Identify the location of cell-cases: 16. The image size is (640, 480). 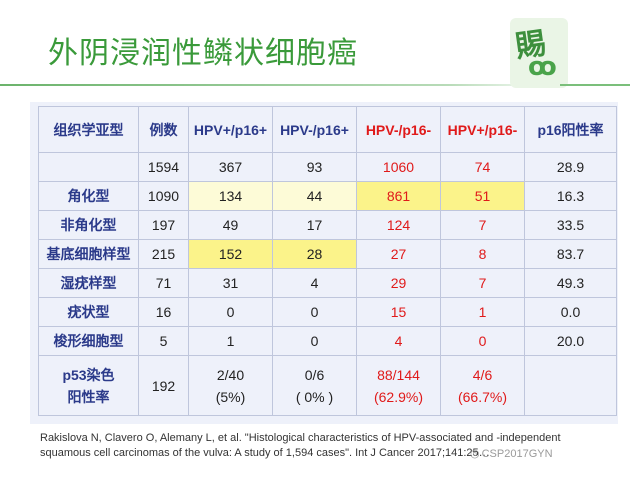
(163, 312).